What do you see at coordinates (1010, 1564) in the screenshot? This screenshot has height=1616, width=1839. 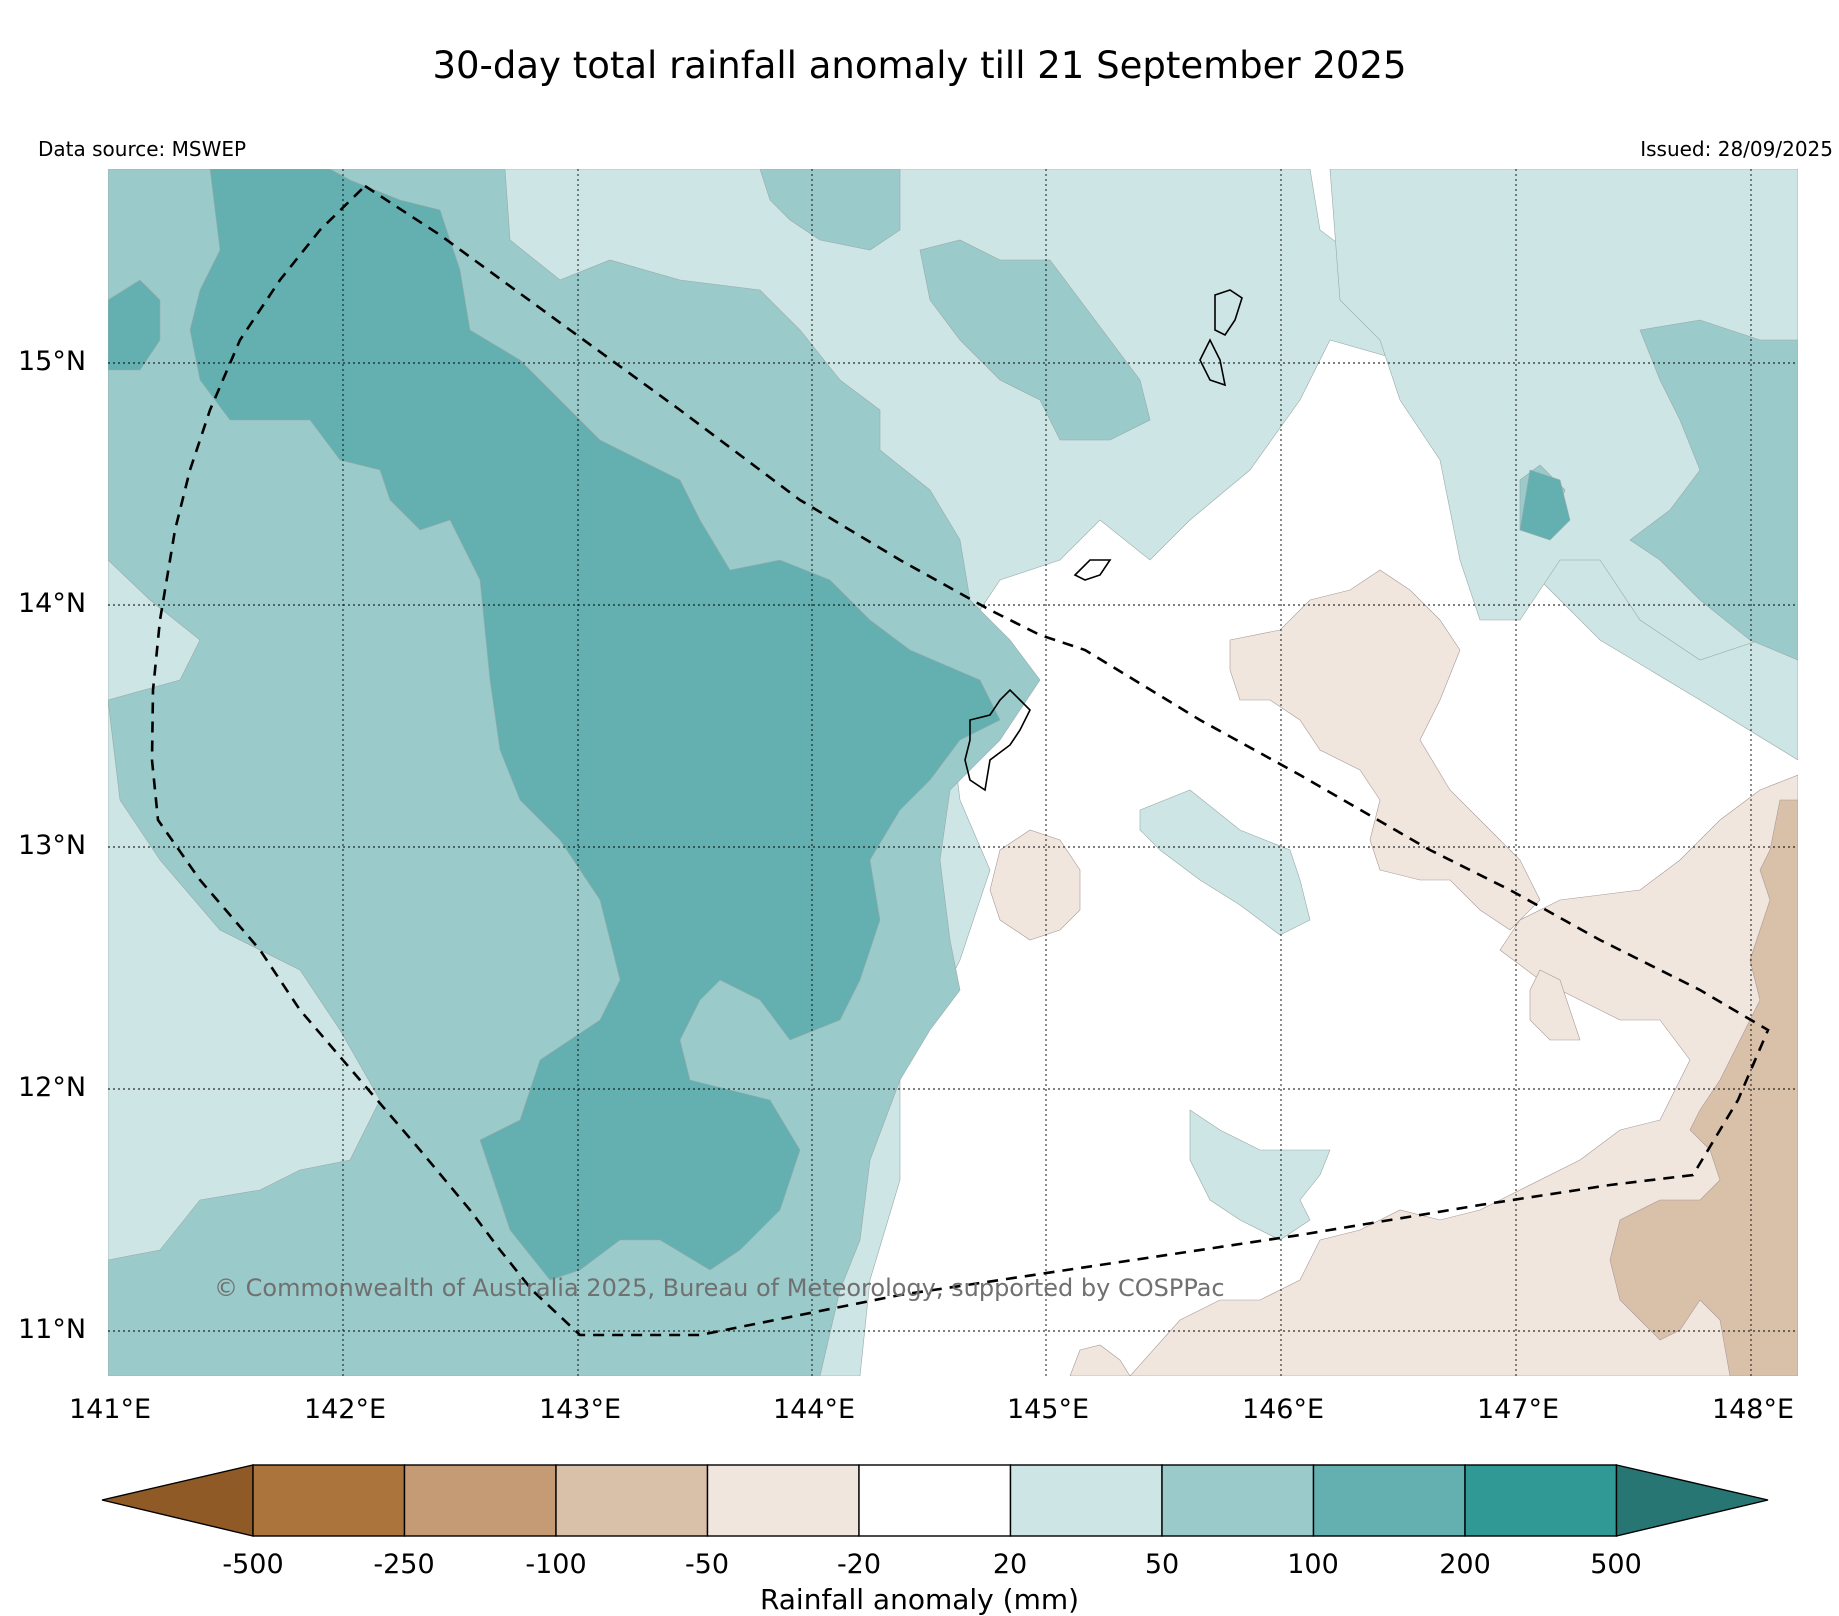 I see `colorbar-tick: 20` at bounding box center [1010, 1564].